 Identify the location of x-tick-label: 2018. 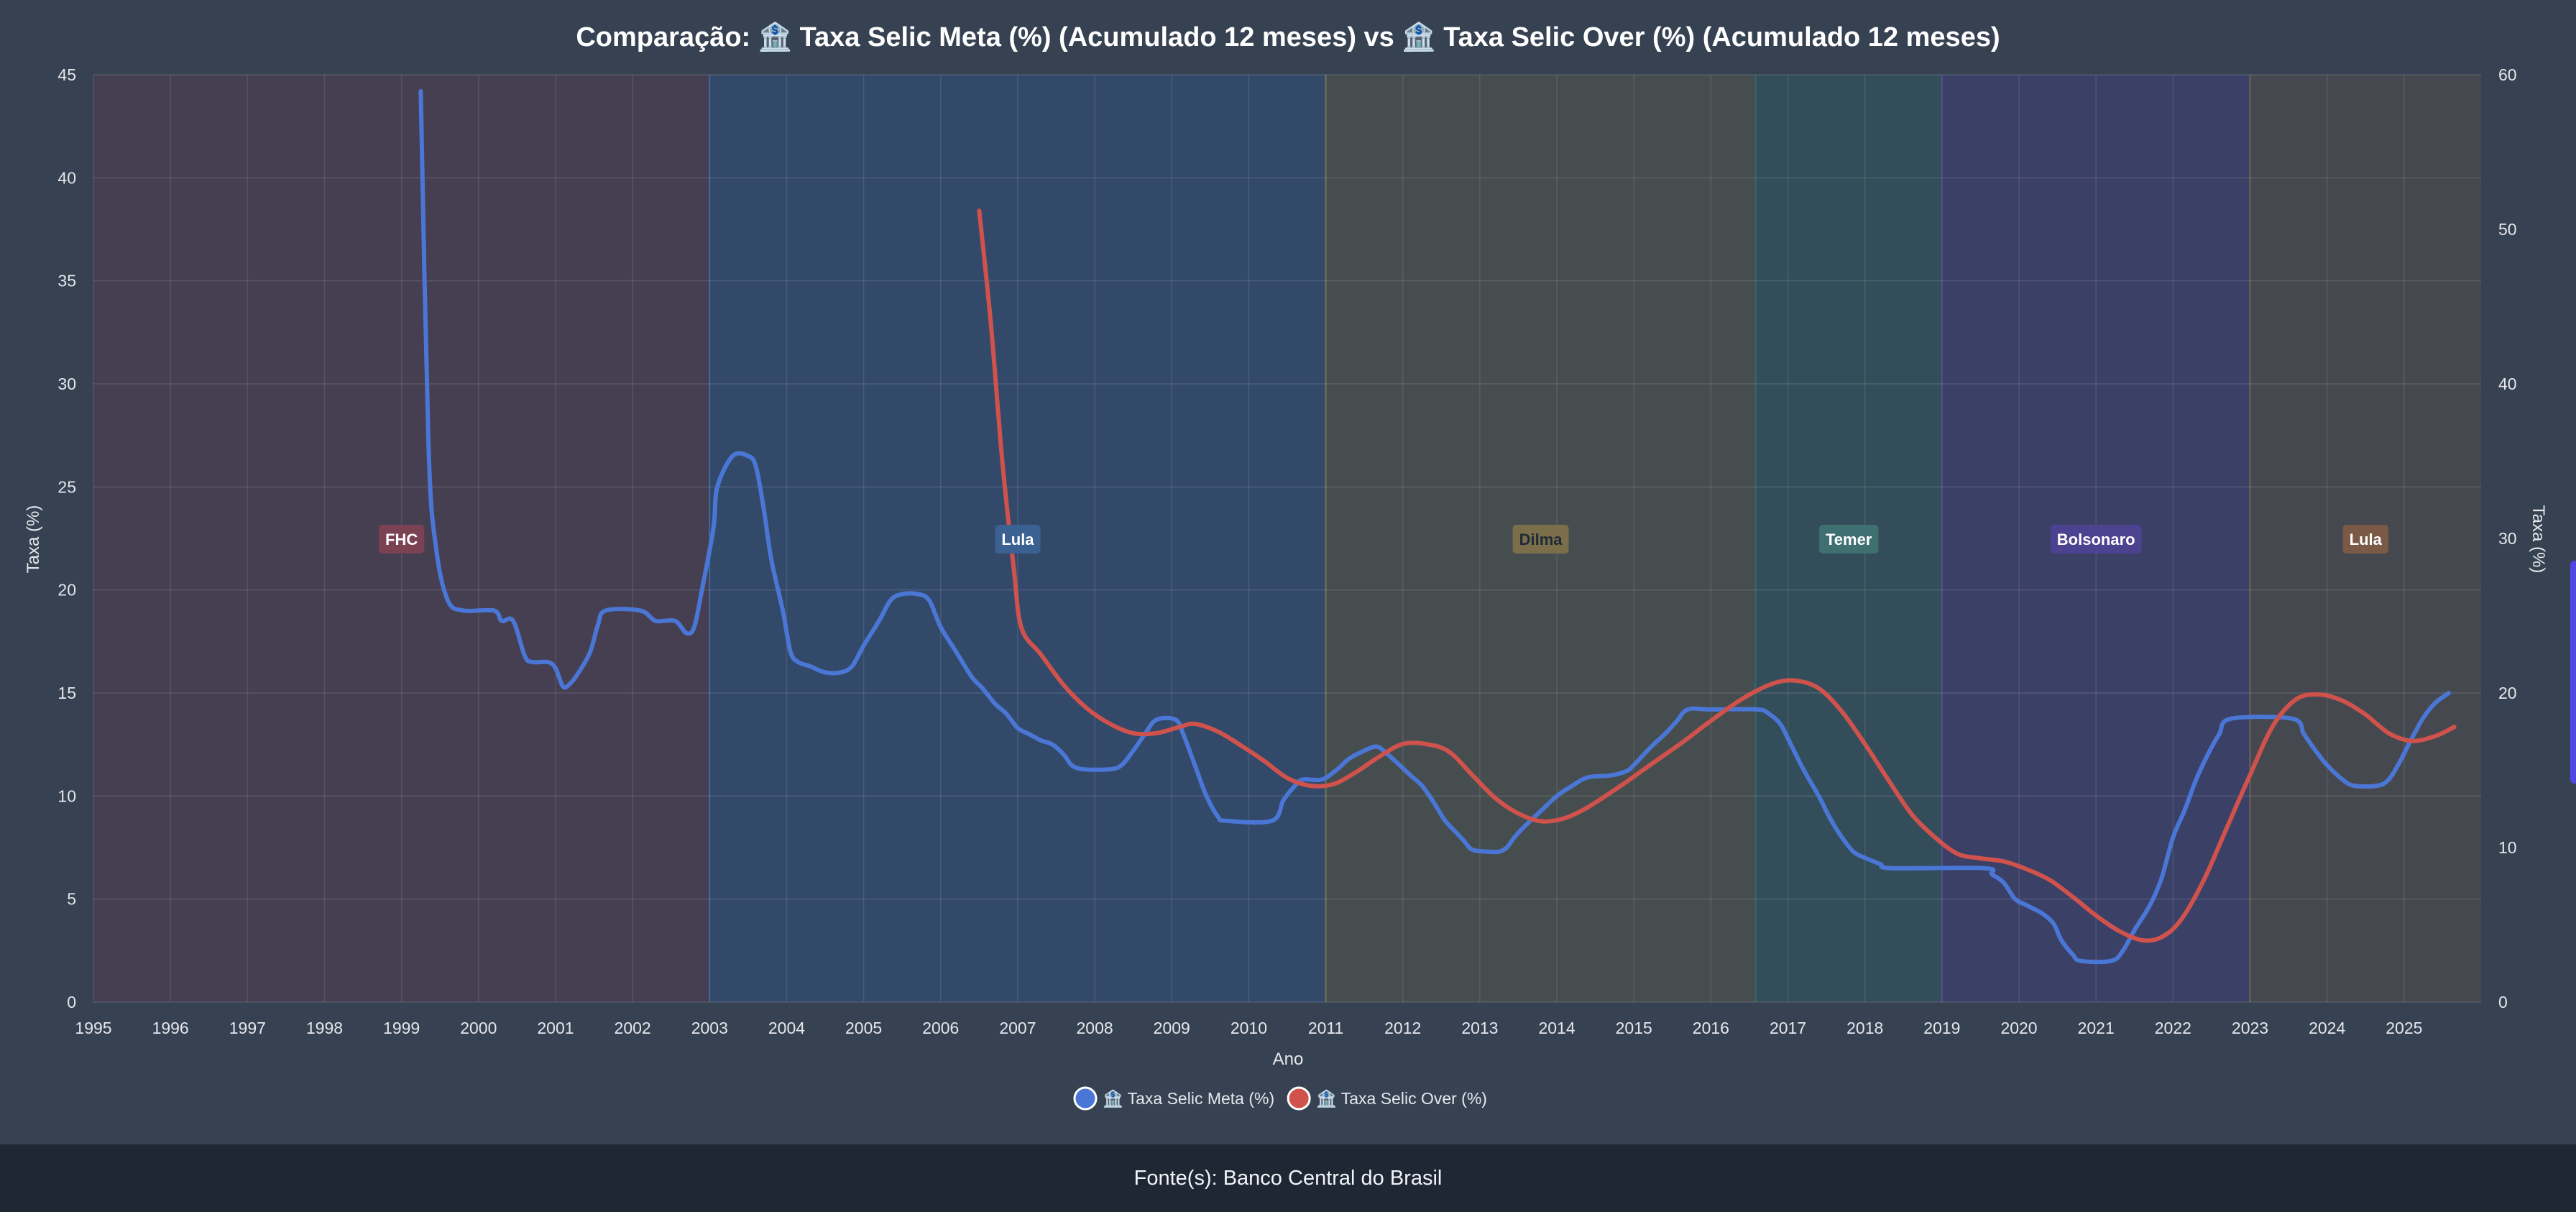
(1864, 1028).